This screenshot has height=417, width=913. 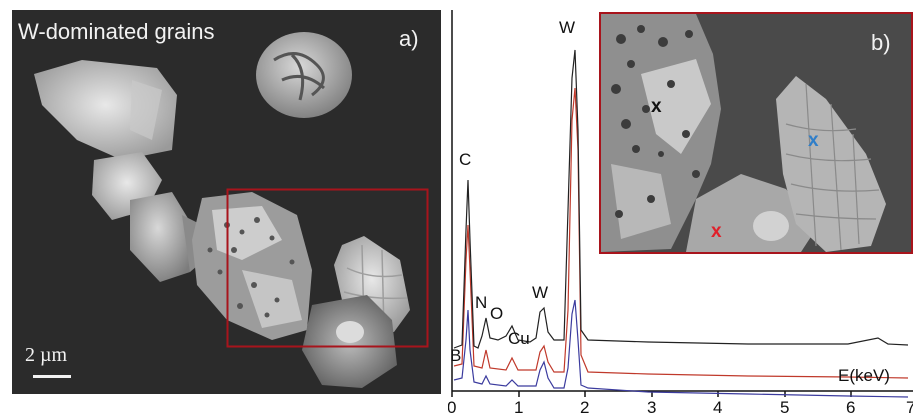 I want to click on selection-box, so click(x=327, y=268).